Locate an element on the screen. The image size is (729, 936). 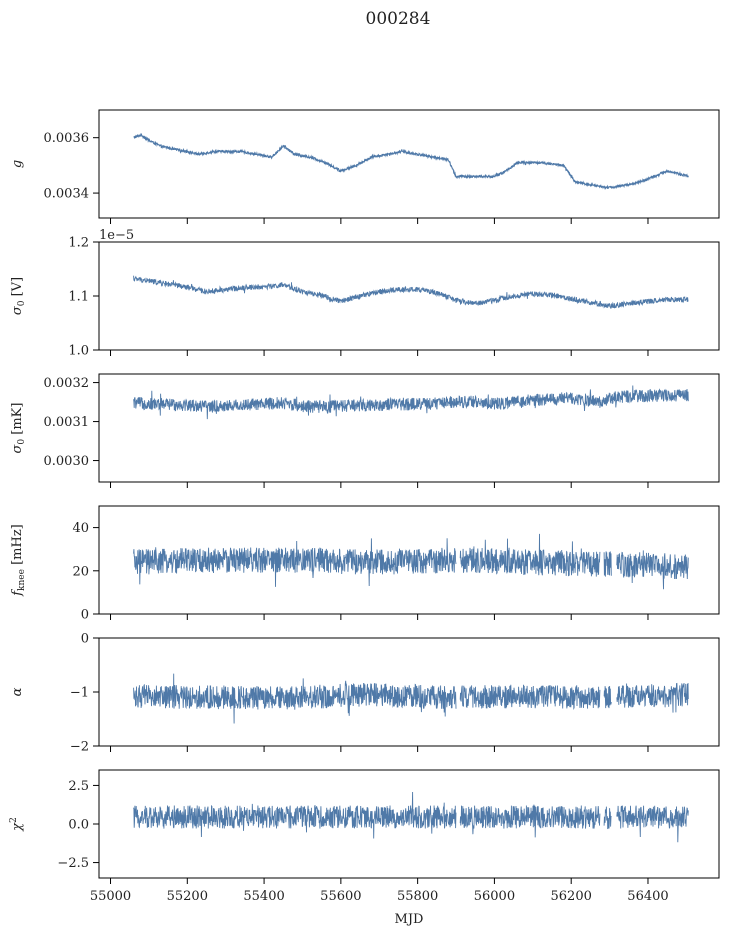
y-tick-label: 2.5 is located at coordinates (78, 786).